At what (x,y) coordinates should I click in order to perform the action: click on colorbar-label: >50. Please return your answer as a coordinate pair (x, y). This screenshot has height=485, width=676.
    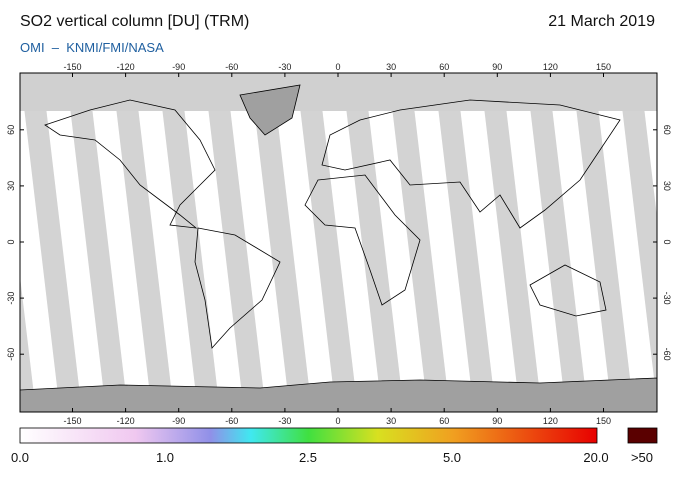
    Looking at the image, I should click on (642, 457).